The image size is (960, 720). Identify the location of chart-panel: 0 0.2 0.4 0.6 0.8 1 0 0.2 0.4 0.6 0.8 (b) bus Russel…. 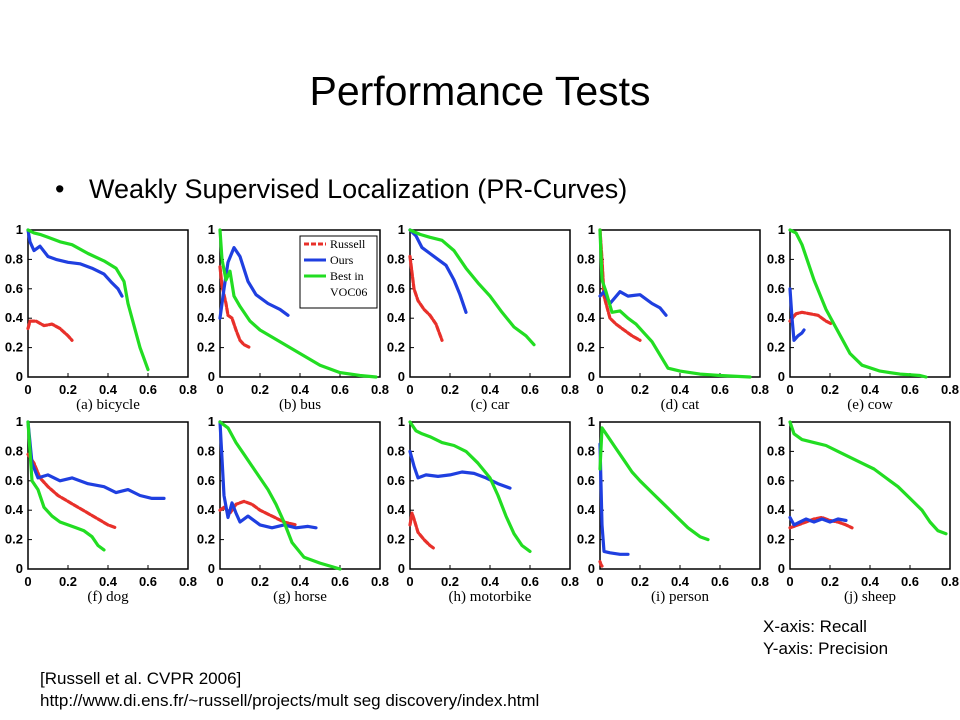
(293, 317).